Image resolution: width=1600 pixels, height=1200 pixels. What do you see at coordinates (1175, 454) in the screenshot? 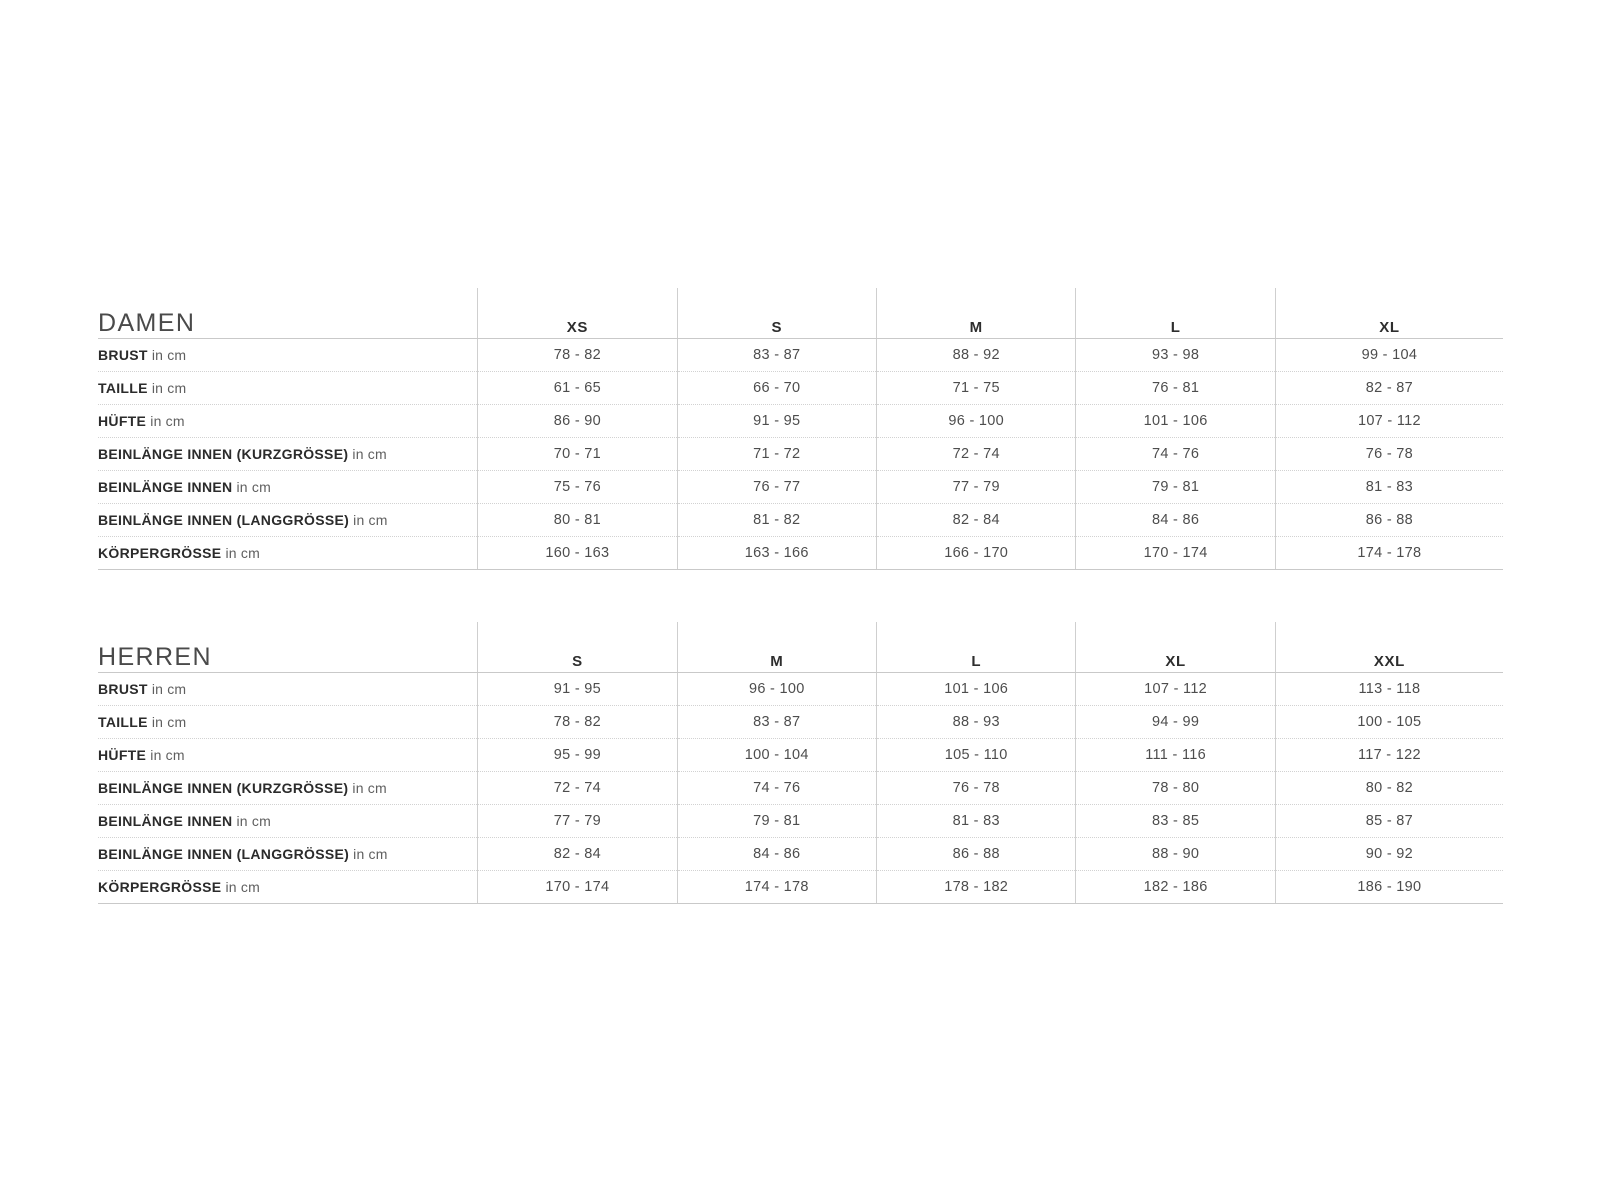
I see `cell-value: 74 - 76` at bounding box center [1175, 454].